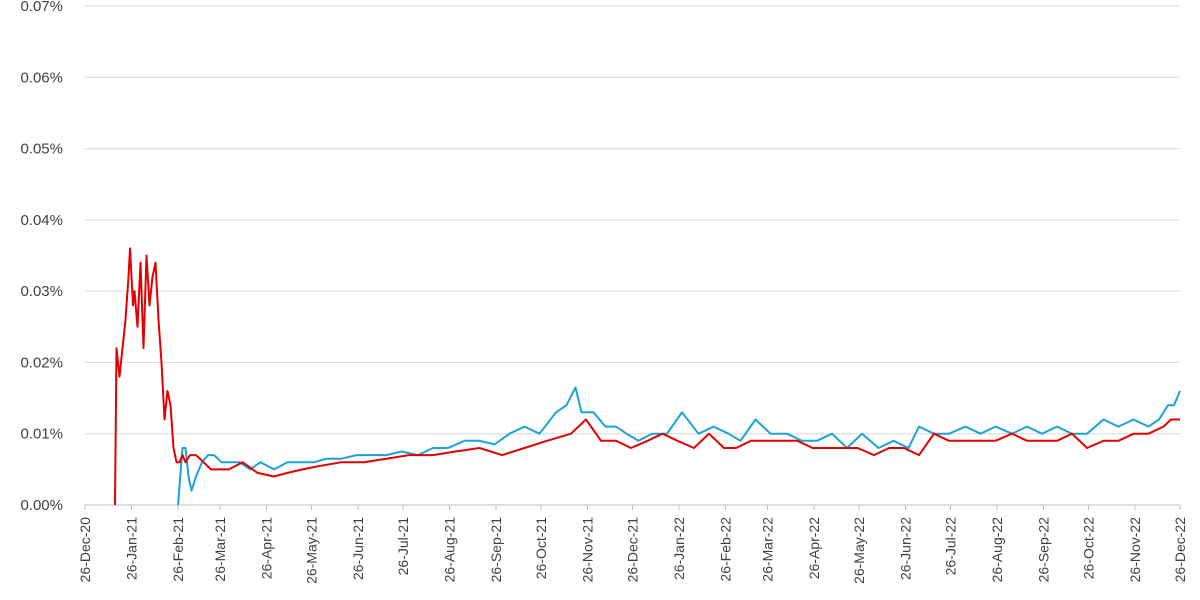  What do you see at coordinates (632, 507) in the screenshot?
I see `x-axis` at bounding box center [632, 507].